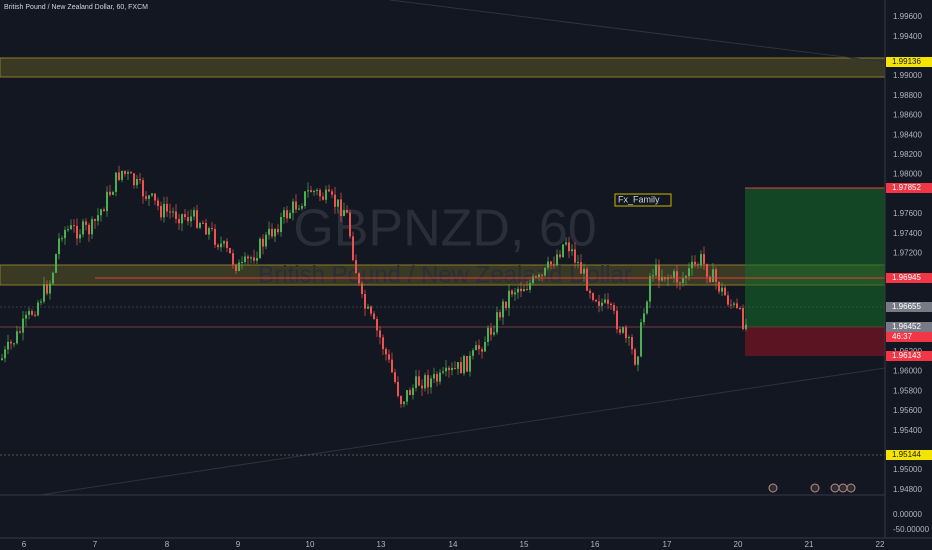  What do you see at coordinates (815, 341) in the screenshot?
I see `stop-zone` at bounding box center [815, 341].